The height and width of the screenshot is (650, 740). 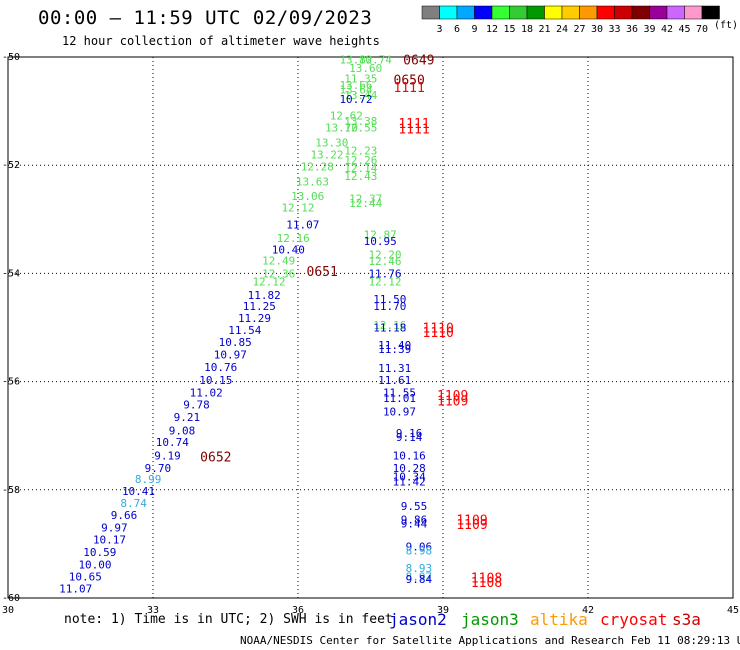 I want to click on wave-height-label: 10.00, so click(x=94, y=564).